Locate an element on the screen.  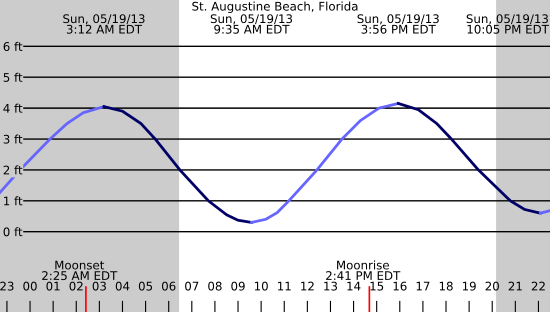
x-tick-label: 02 is located at coordinates (76, 286).